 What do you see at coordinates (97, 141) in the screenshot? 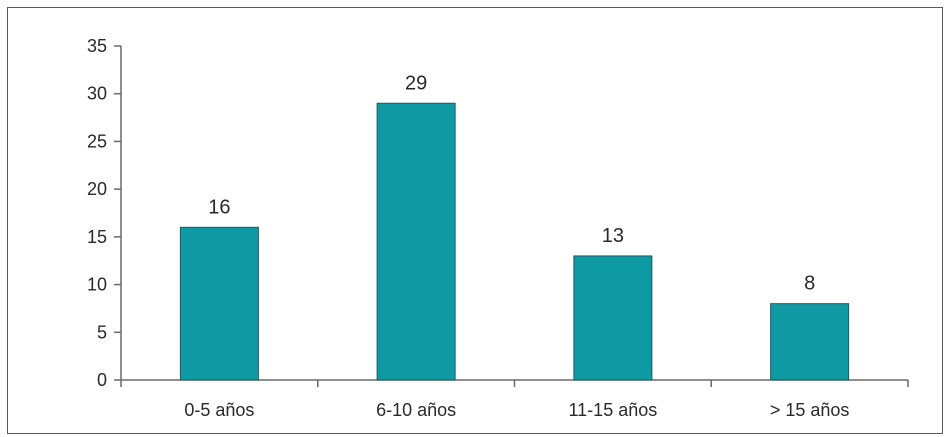
I see `y-tick-label: 25` at bounding box center [97, 141].